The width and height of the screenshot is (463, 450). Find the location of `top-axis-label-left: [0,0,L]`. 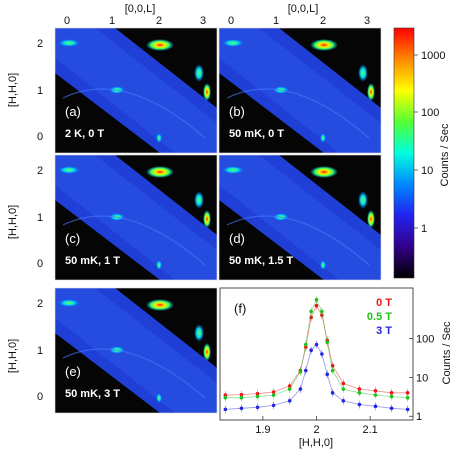

top-axis-label-left: [0,0,L] is located at coordinates (140, 9).